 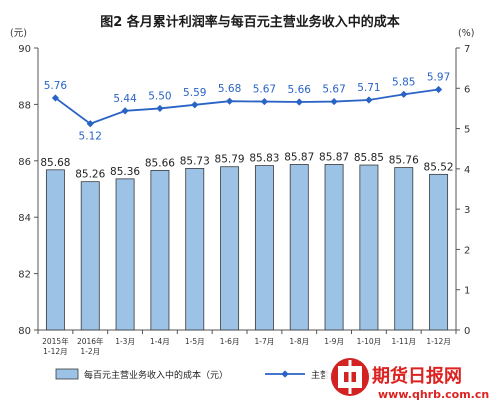 What do you see at coordinates (18, 33) in the screenshot?
I see `left-axis-unit: (元)` at bounding box center [18, 33].